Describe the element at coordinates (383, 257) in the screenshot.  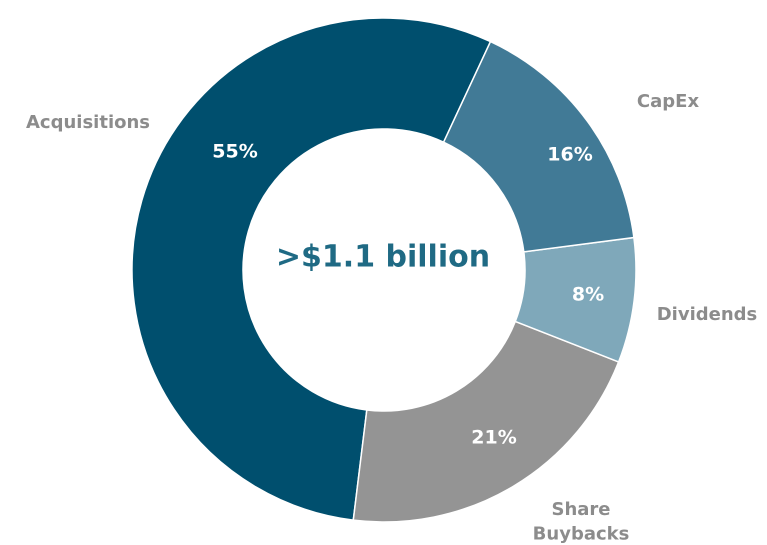
I see `center-label: >$1.1 billion` at that location.